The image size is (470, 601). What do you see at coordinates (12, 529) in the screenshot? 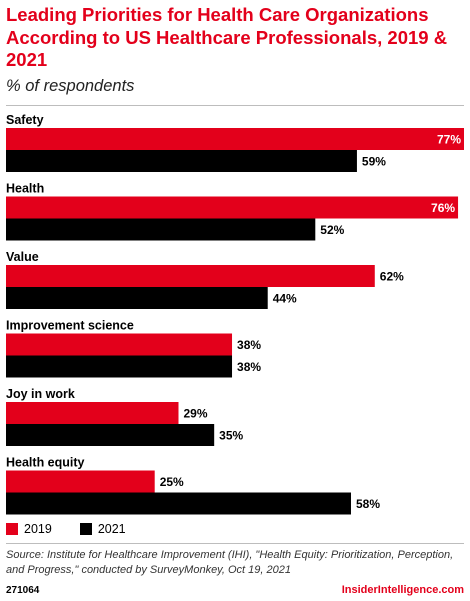
I see `legend-swatch-2019` at bounding box center [12, 529].